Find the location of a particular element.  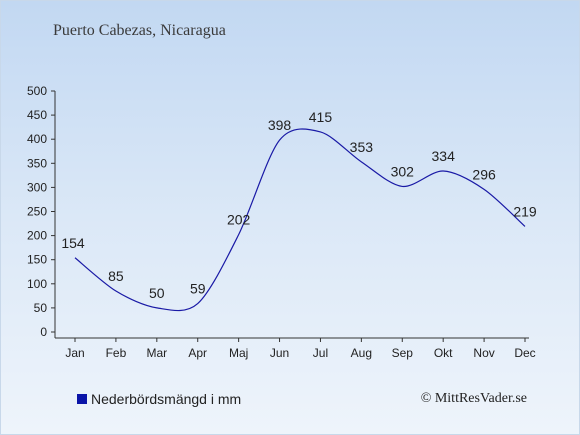

x-tick-label: Maj is located at coordinates (238, 353).